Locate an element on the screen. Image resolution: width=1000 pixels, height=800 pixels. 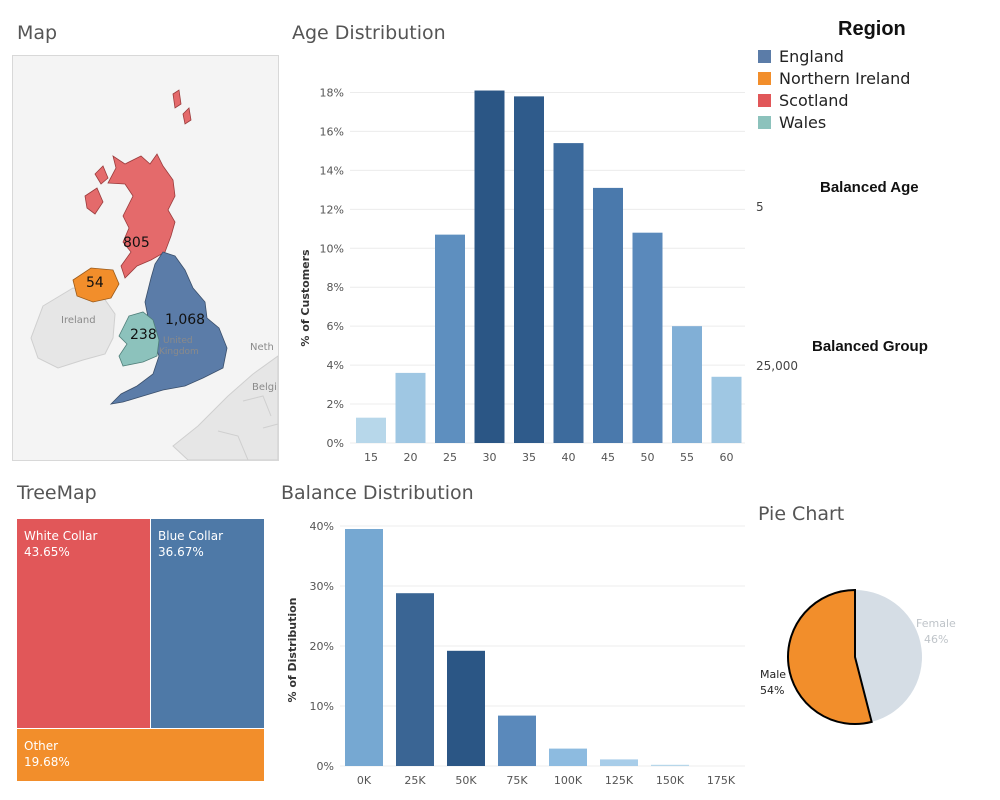
pie-slice-male is located at coordinates (830, 656).